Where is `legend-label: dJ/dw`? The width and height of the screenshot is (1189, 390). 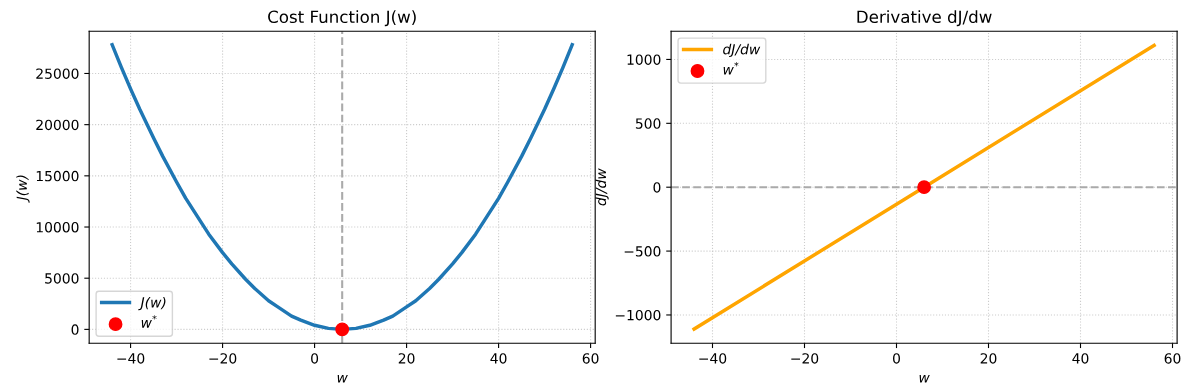
legend-label: dJ/dw is located at coordinates (742, 50).